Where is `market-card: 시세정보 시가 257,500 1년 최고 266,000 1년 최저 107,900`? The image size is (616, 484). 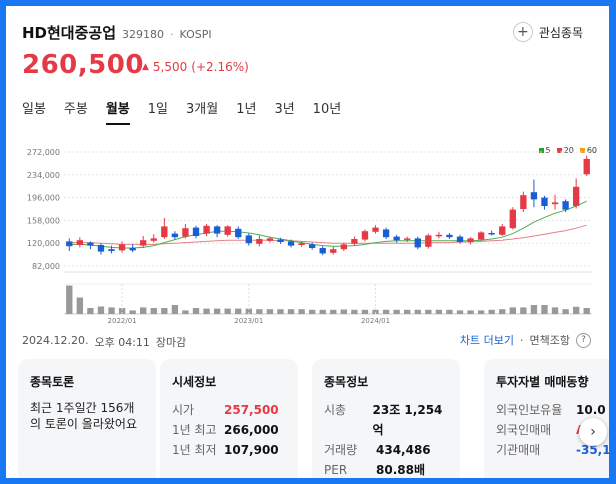 market-card: 시세정보 시가 257,500 1년 최고 266,000 1년 최저 107,900 is located at coordinates (229, 418).